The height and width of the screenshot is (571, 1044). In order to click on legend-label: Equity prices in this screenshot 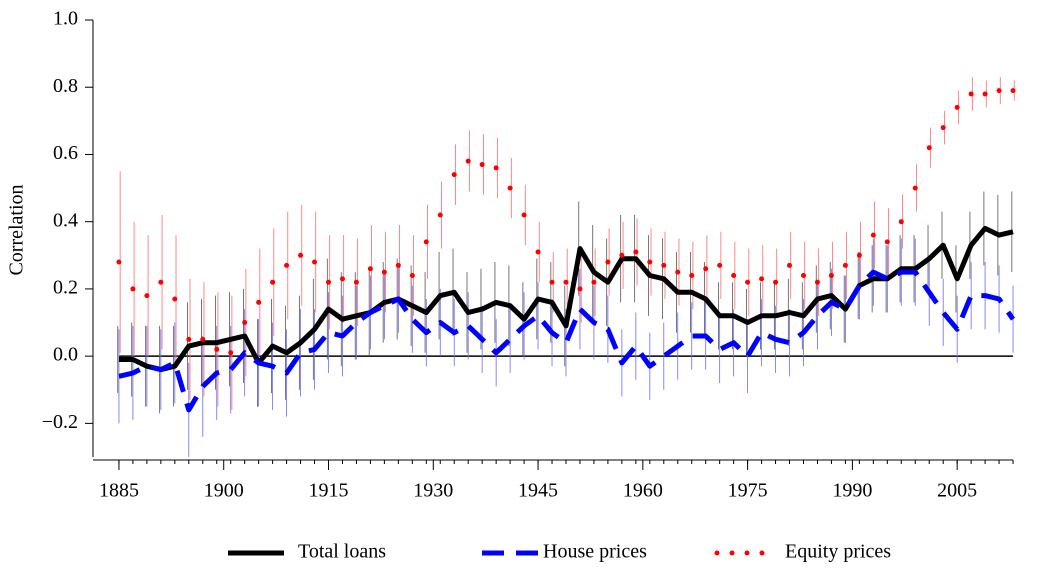, I will do `click(838, 552)`.